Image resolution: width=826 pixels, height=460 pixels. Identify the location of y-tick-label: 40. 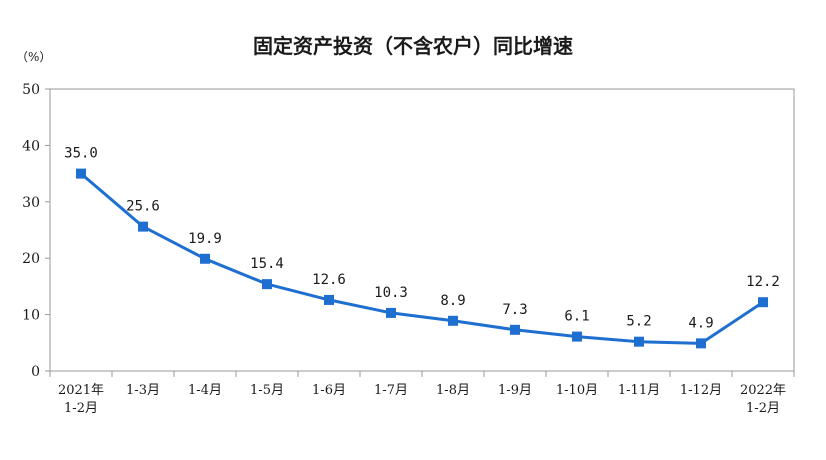
(31, 146).